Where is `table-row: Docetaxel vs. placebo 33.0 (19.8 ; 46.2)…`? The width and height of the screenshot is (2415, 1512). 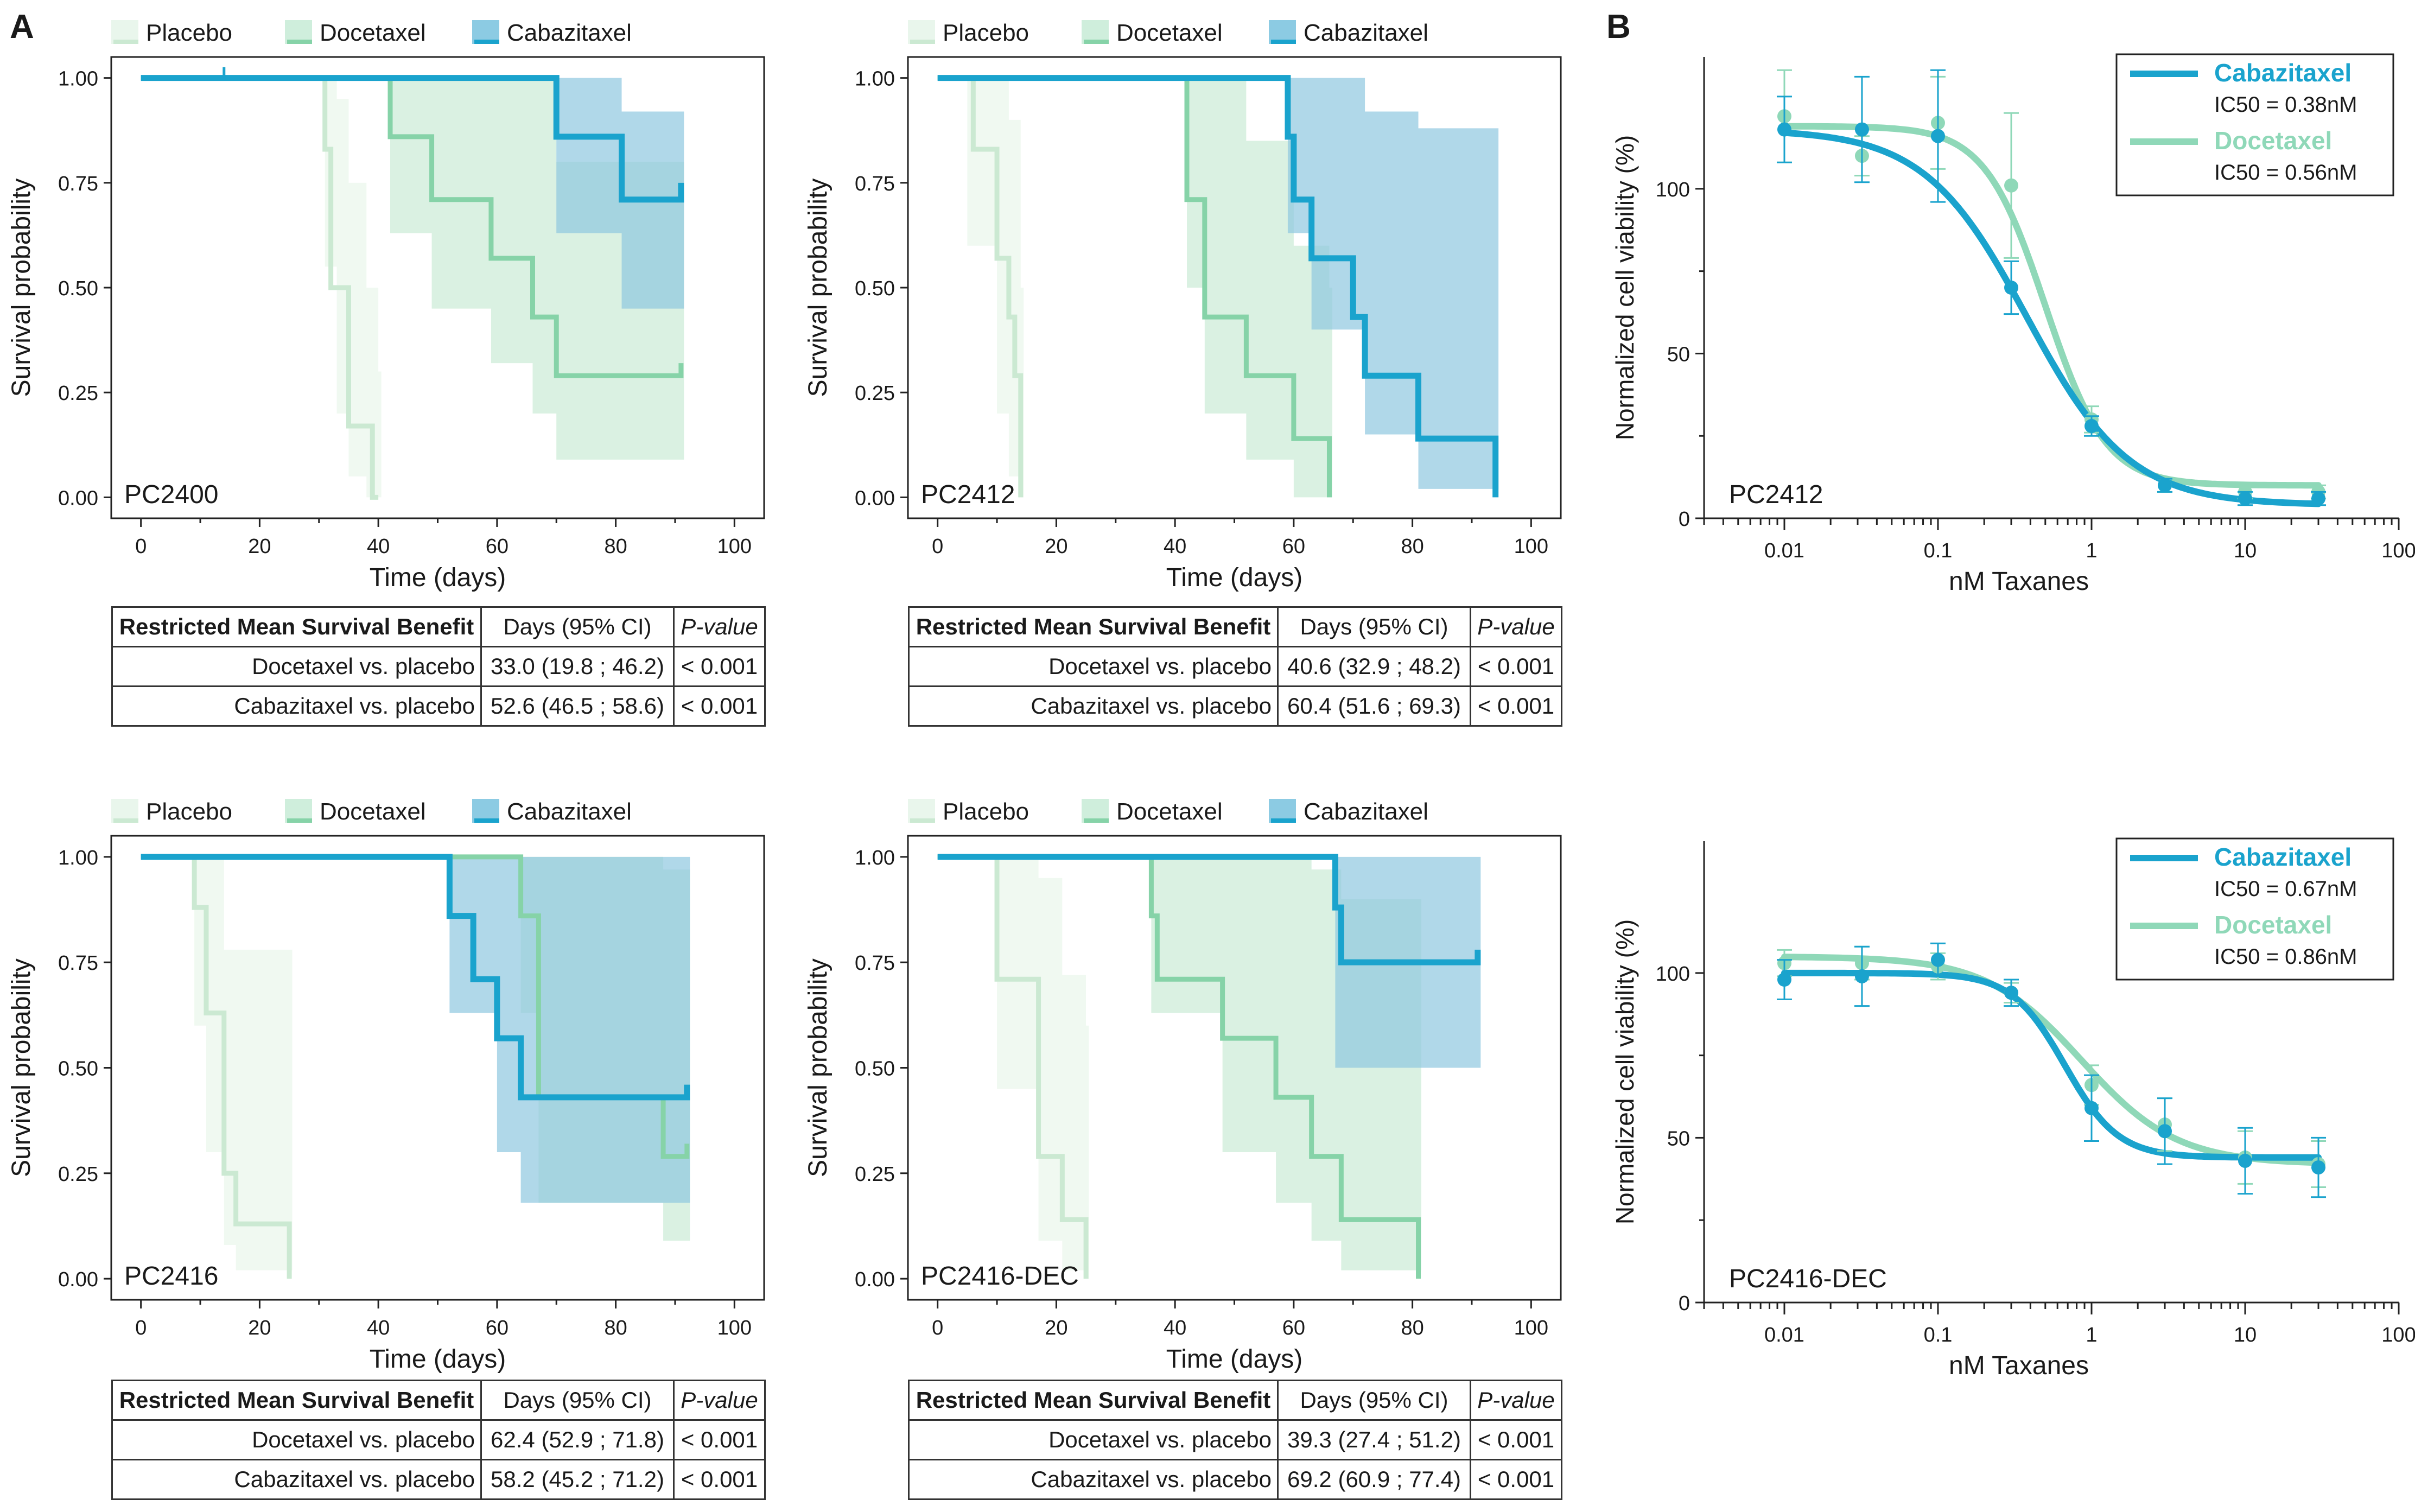
table-row: Docetaxel vs. placebo 33.0 (19.8 ; 46.2)… is located at coordinates (438, 667).